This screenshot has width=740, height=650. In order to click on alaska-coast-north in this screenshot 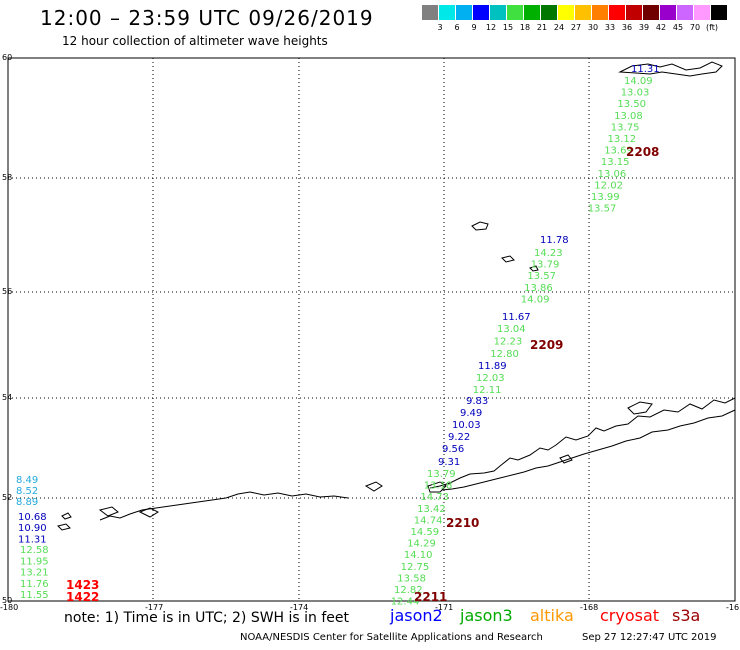, I will do `click(670, 69)`.